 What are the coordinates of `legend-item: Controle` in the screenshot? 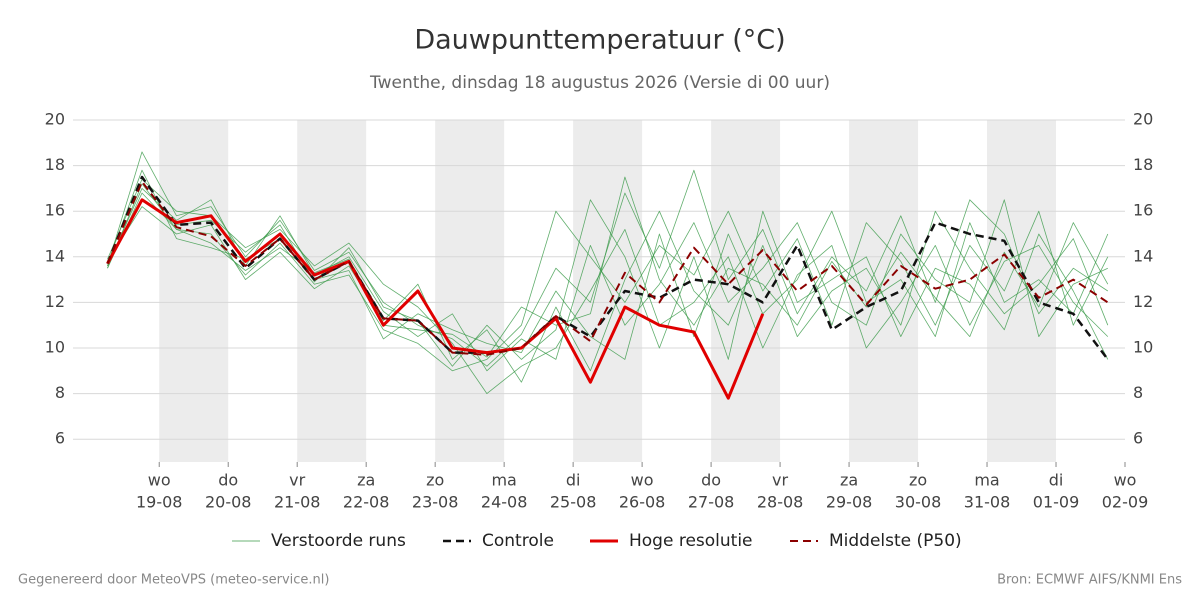 It's located at (498, 541).